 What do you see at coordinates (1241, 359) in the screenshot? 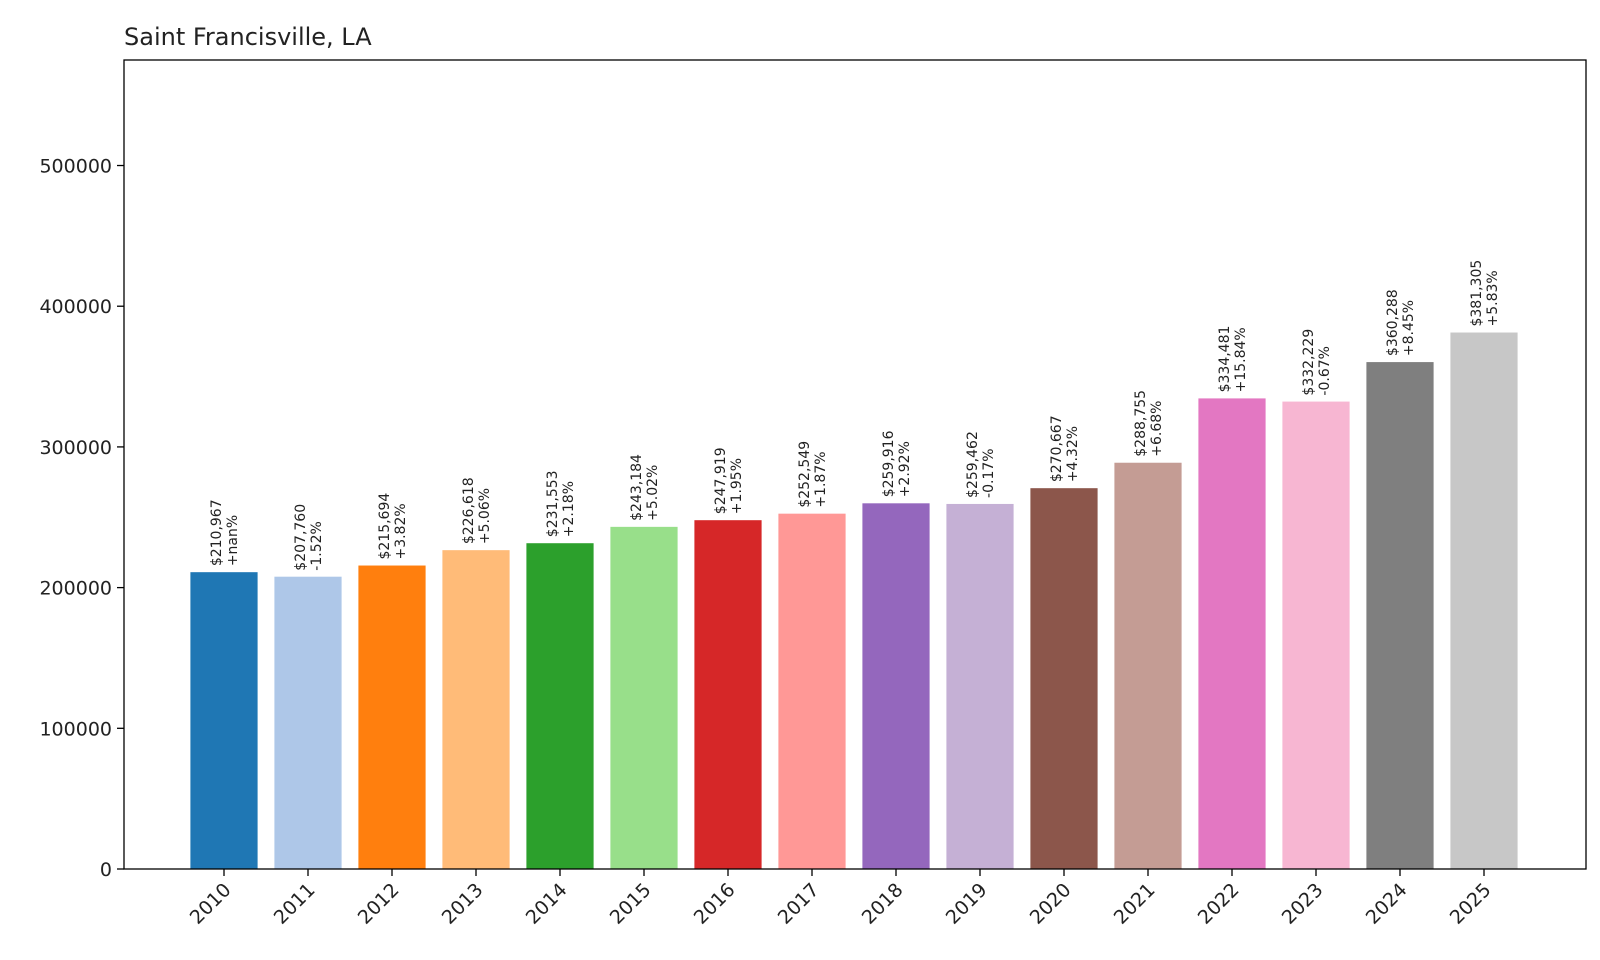
I see `bar-change-label: +15.84%` at bounding box center [1241, 359].